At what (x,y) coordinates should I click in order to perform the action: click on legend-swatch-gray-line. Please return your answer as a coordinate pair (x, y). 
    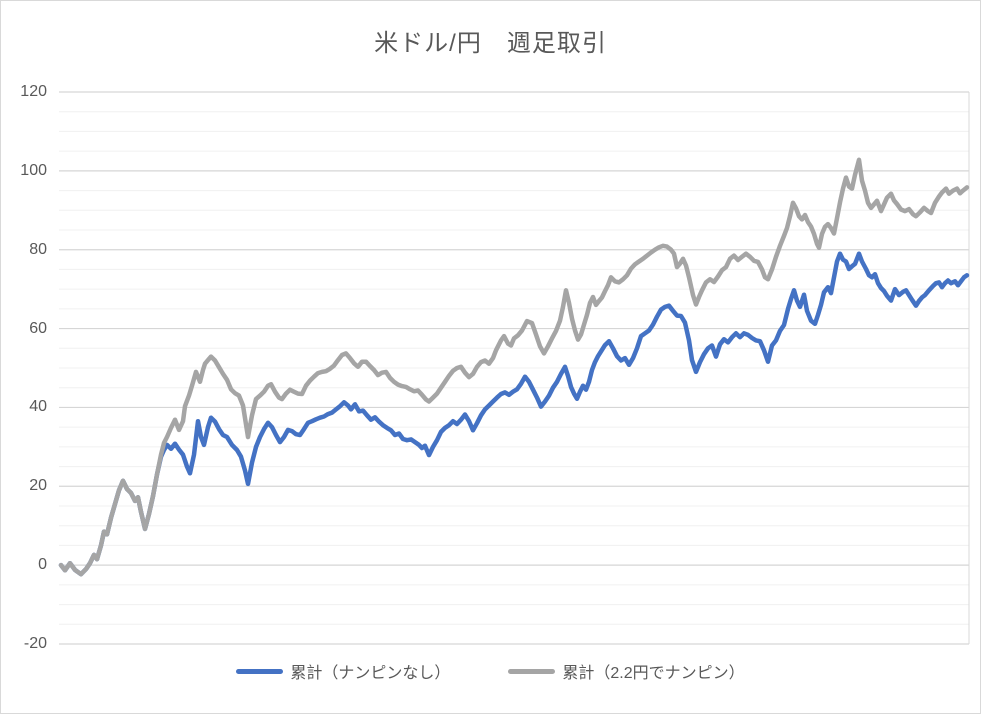
    Looking at the image, I should click on (532, 671).